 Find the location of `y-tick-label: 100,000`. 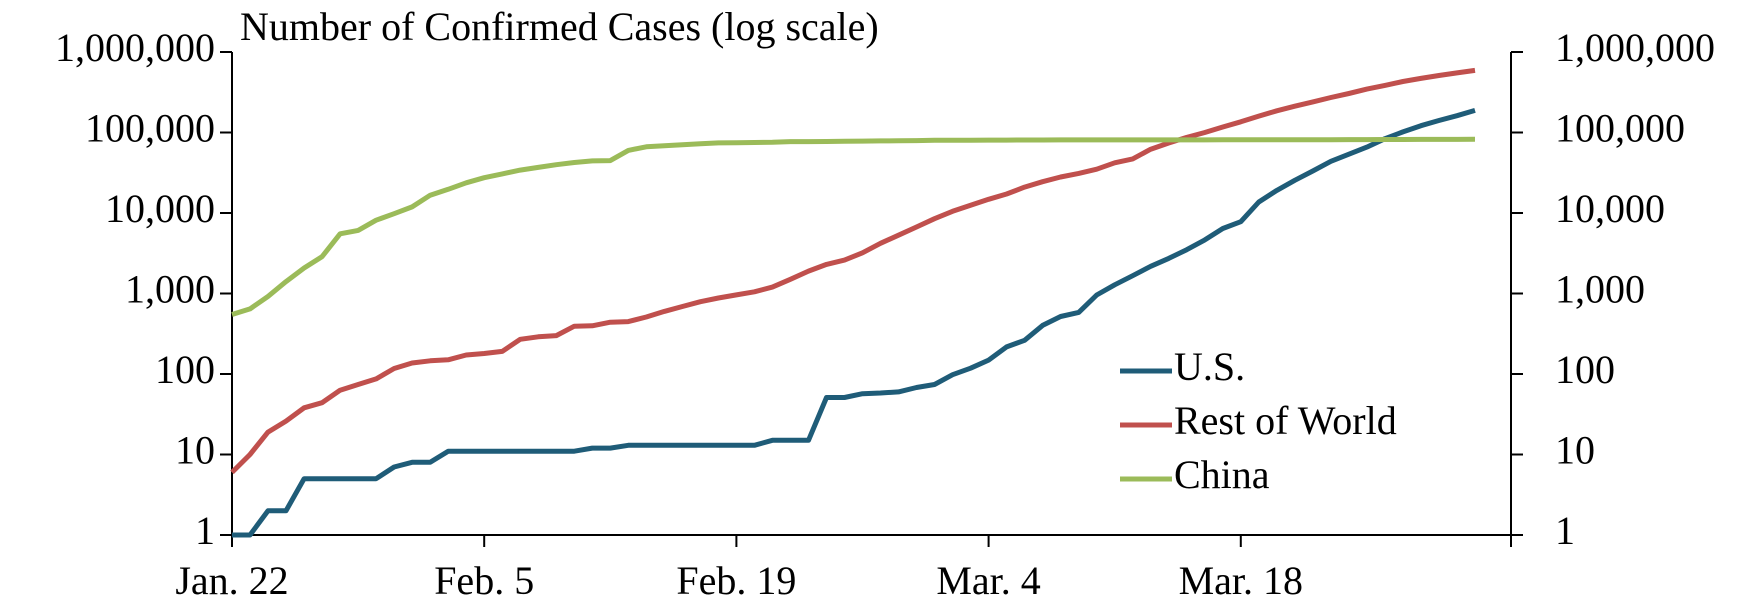

y-tick-label: 100,000 is located at coordinates (150, 128).